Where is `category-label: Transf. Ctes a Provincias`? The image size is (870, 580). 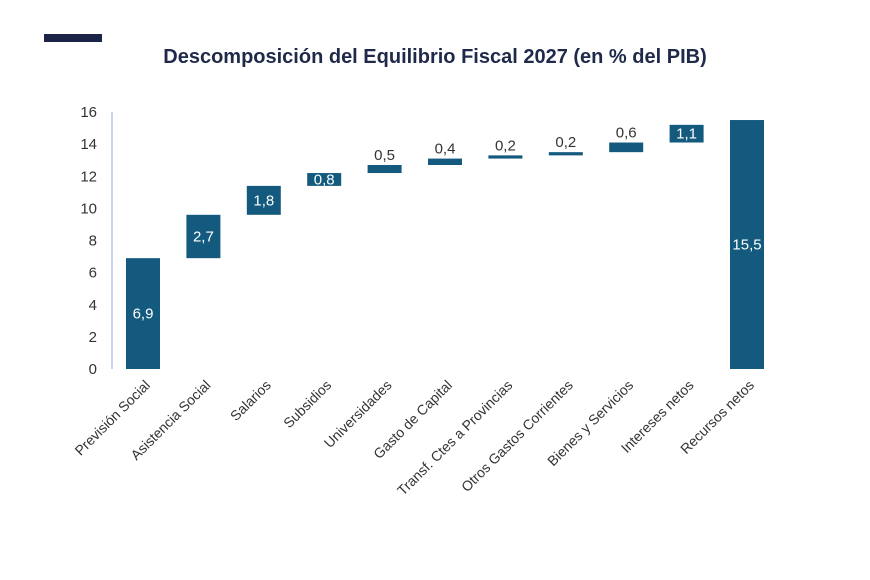
category-label: Transf. Ctes a Provincias is located at coordinates (455, 438).